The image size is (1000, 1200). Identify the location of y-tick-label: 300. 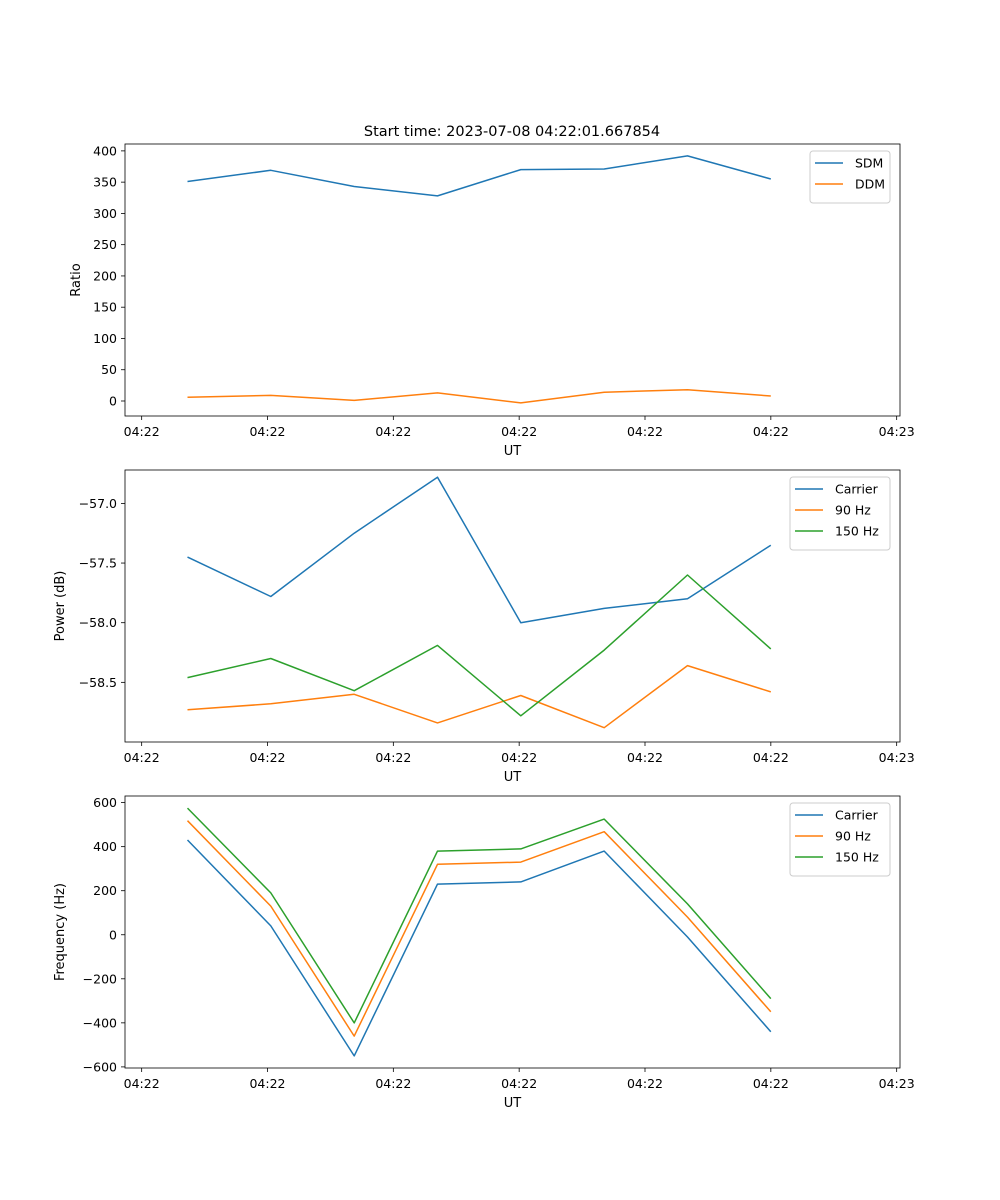
(105, 213).